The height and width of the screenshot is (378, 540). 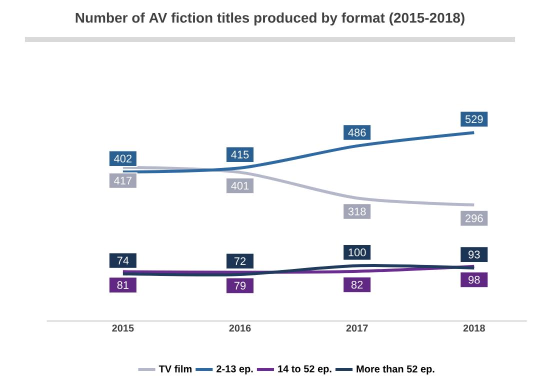 I want to click on x-tick-label: 2015, so click(x=123, y=328).